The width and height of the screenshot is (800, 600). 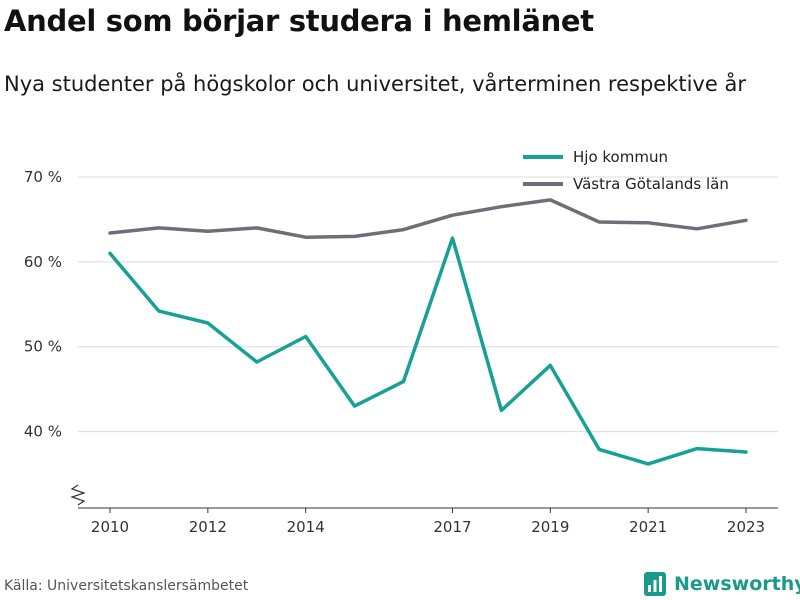 I want to click on brand-logo: Newsworthy, so click(x=722, y=584).